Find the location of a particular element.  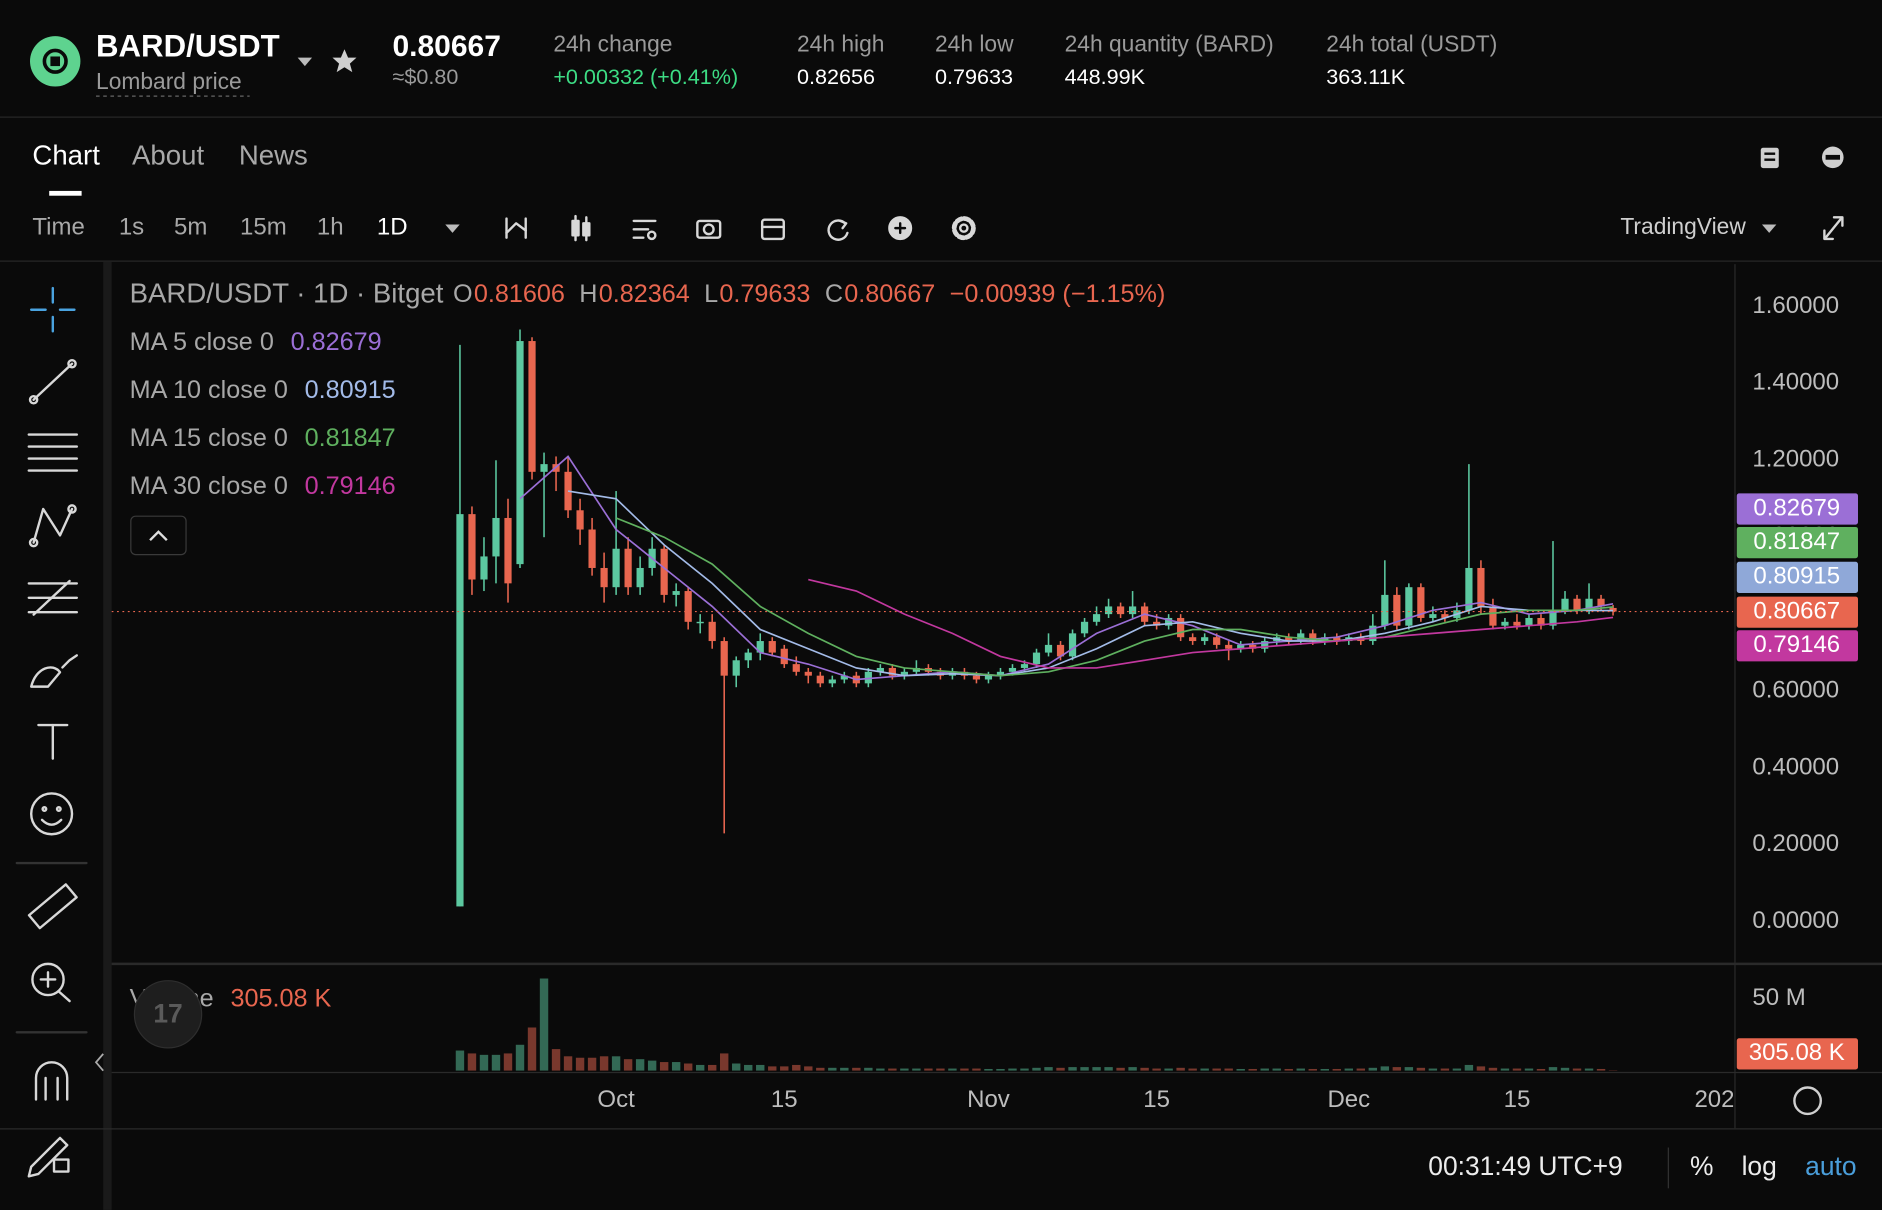

ohlc-label: L is located at coordinates (711, 294).